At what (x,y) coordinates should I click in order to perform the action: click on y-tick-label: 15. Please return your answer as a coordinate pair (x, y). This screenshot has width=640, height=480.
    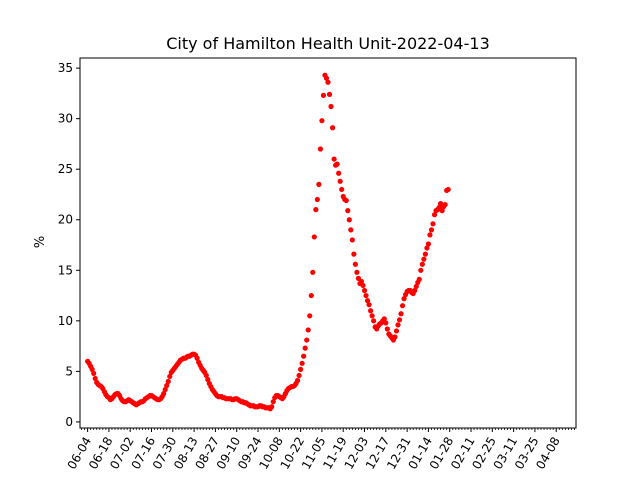
    Looking at the image, I should click on (65, 270).